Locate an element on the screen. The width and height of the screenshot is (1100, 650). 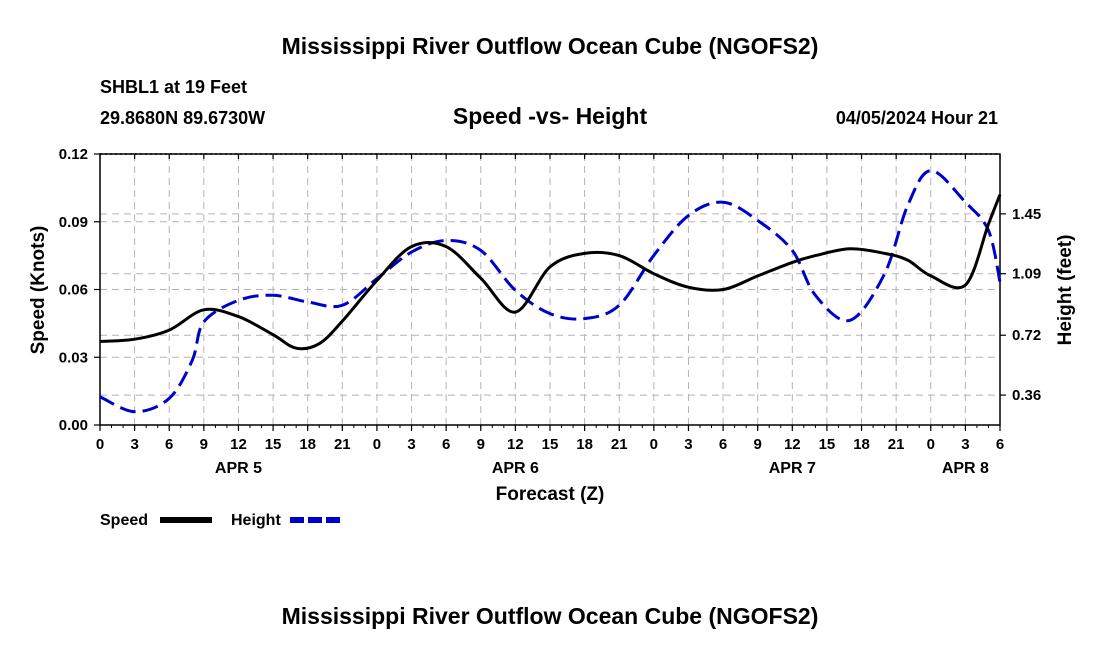
x-date-label: APR 6 is located at coordinates (515, 468).